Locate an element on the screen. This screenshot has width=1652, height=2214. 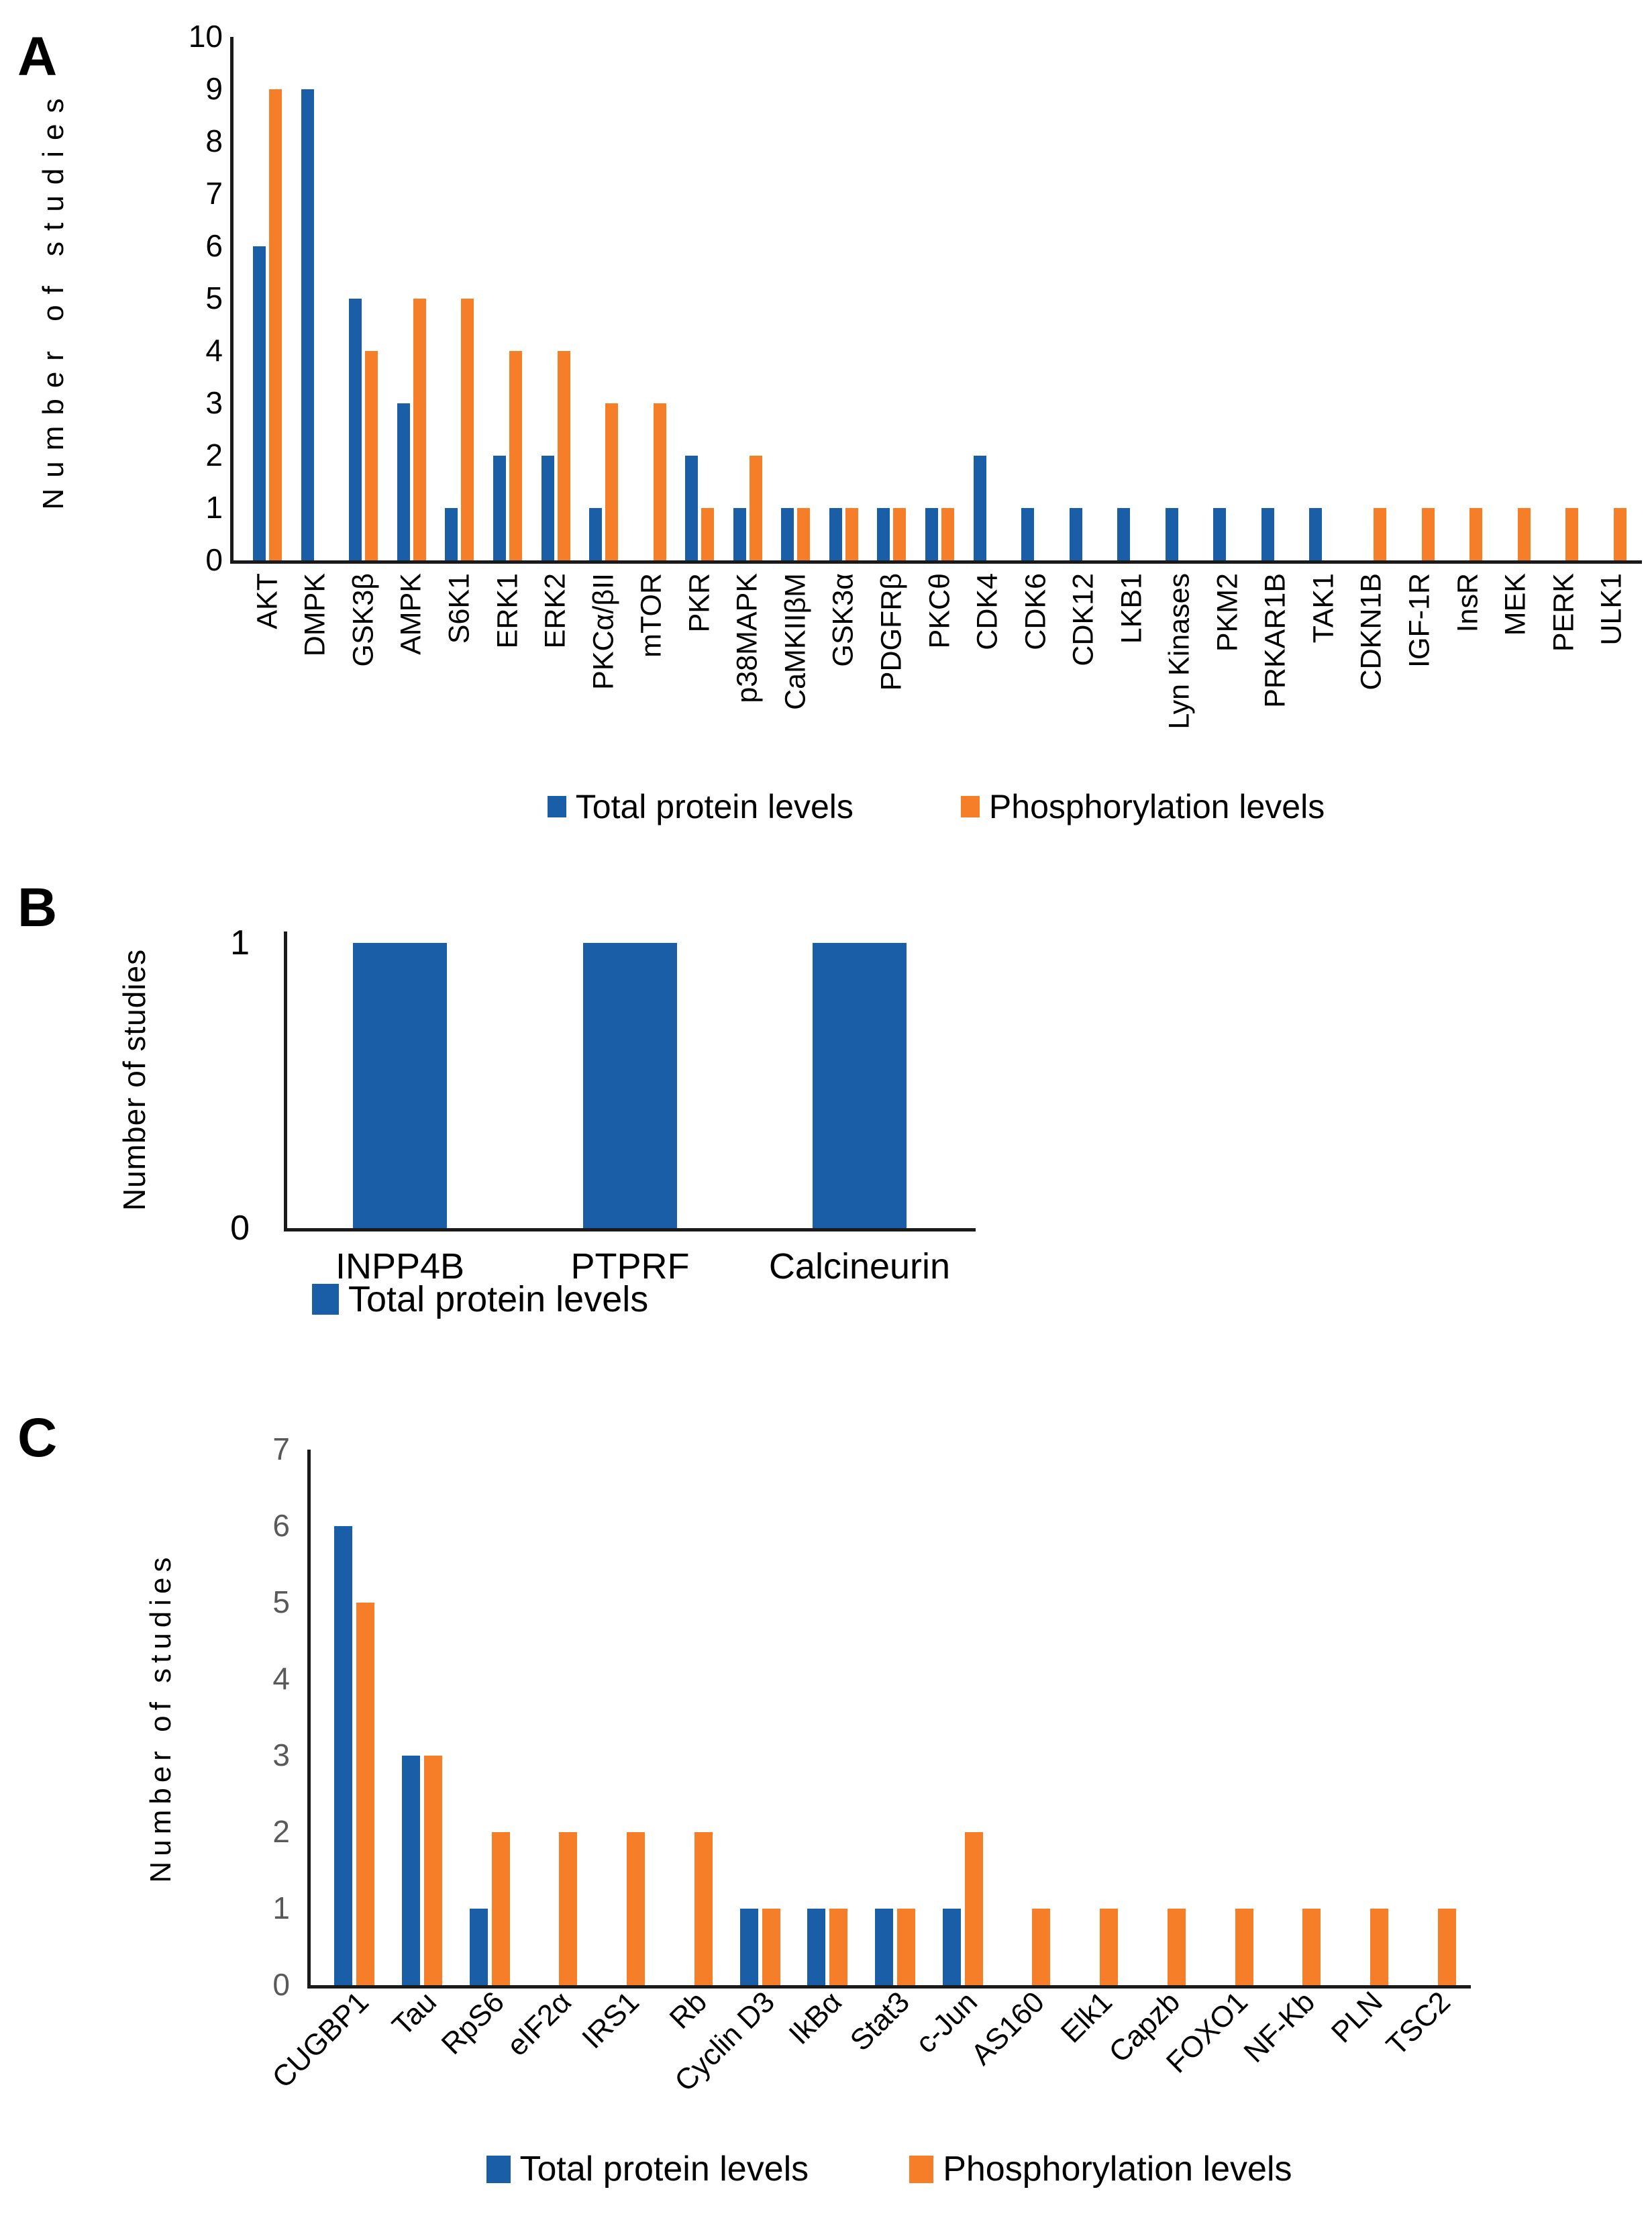
x-label-a-6: ERK2 is located at coordinates (555, 611).